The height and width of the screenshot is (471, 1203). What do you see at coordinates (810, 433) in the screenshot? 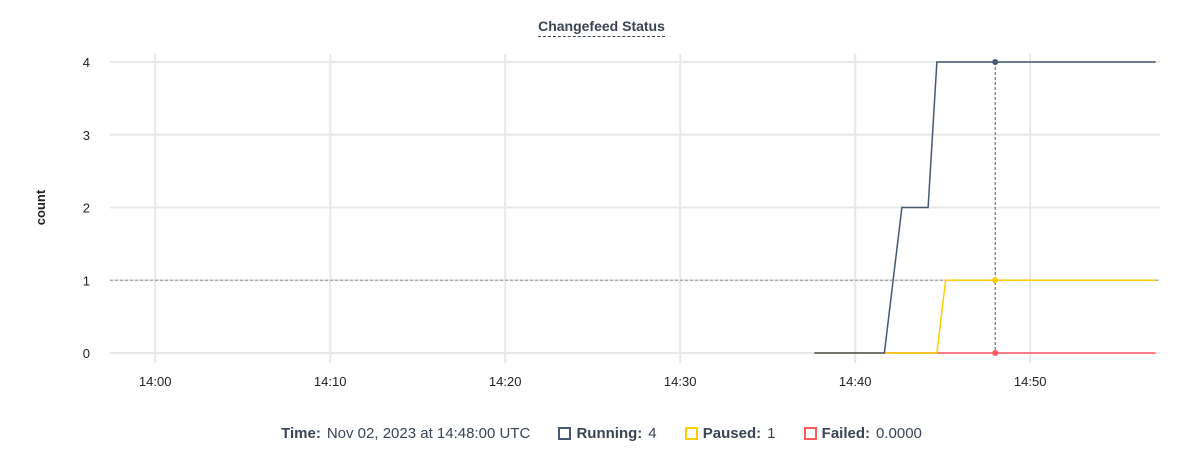
I see `failed-swatch` at bounding box center [810, 433].